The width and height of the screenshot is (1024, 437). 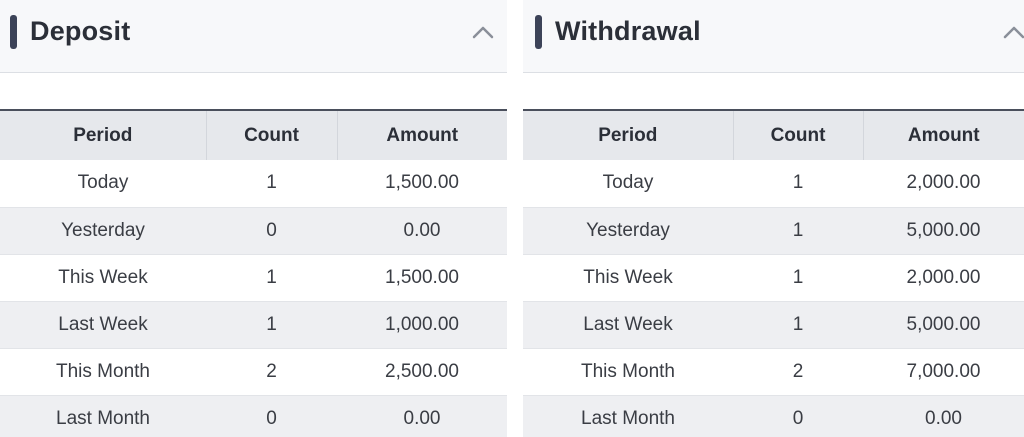 I want to click on withdrawal-collapse-button, so click(x=1012, y=32).